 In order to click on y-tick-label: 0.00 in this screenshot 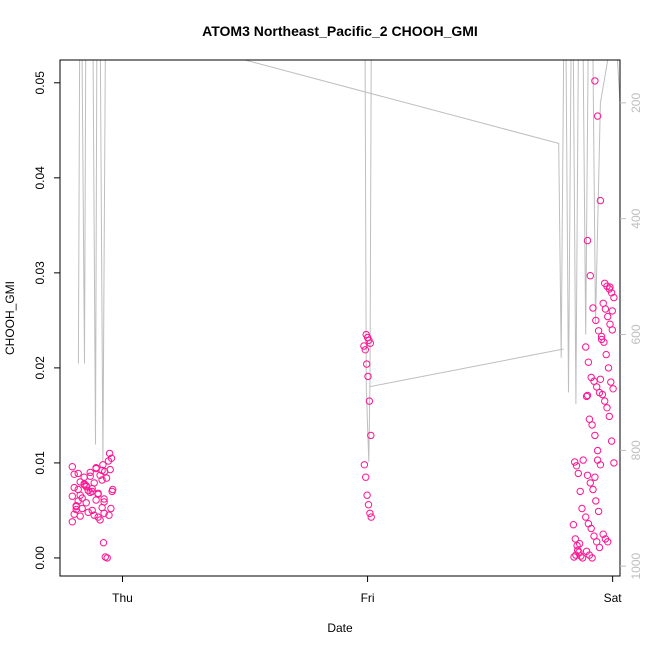, I will do `click(40, 558)`.